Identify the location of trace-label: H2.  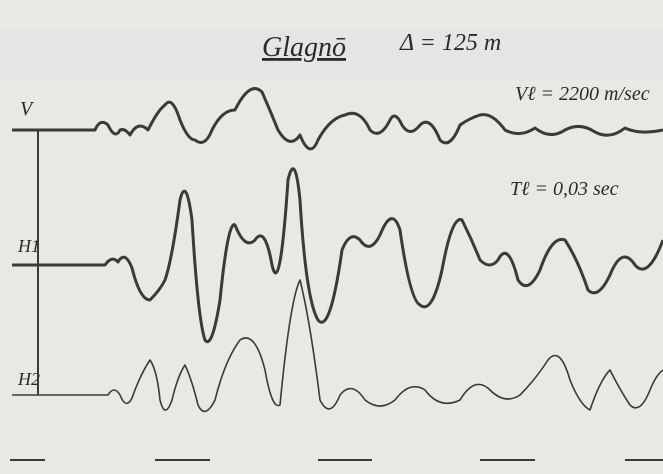
(28, 379).